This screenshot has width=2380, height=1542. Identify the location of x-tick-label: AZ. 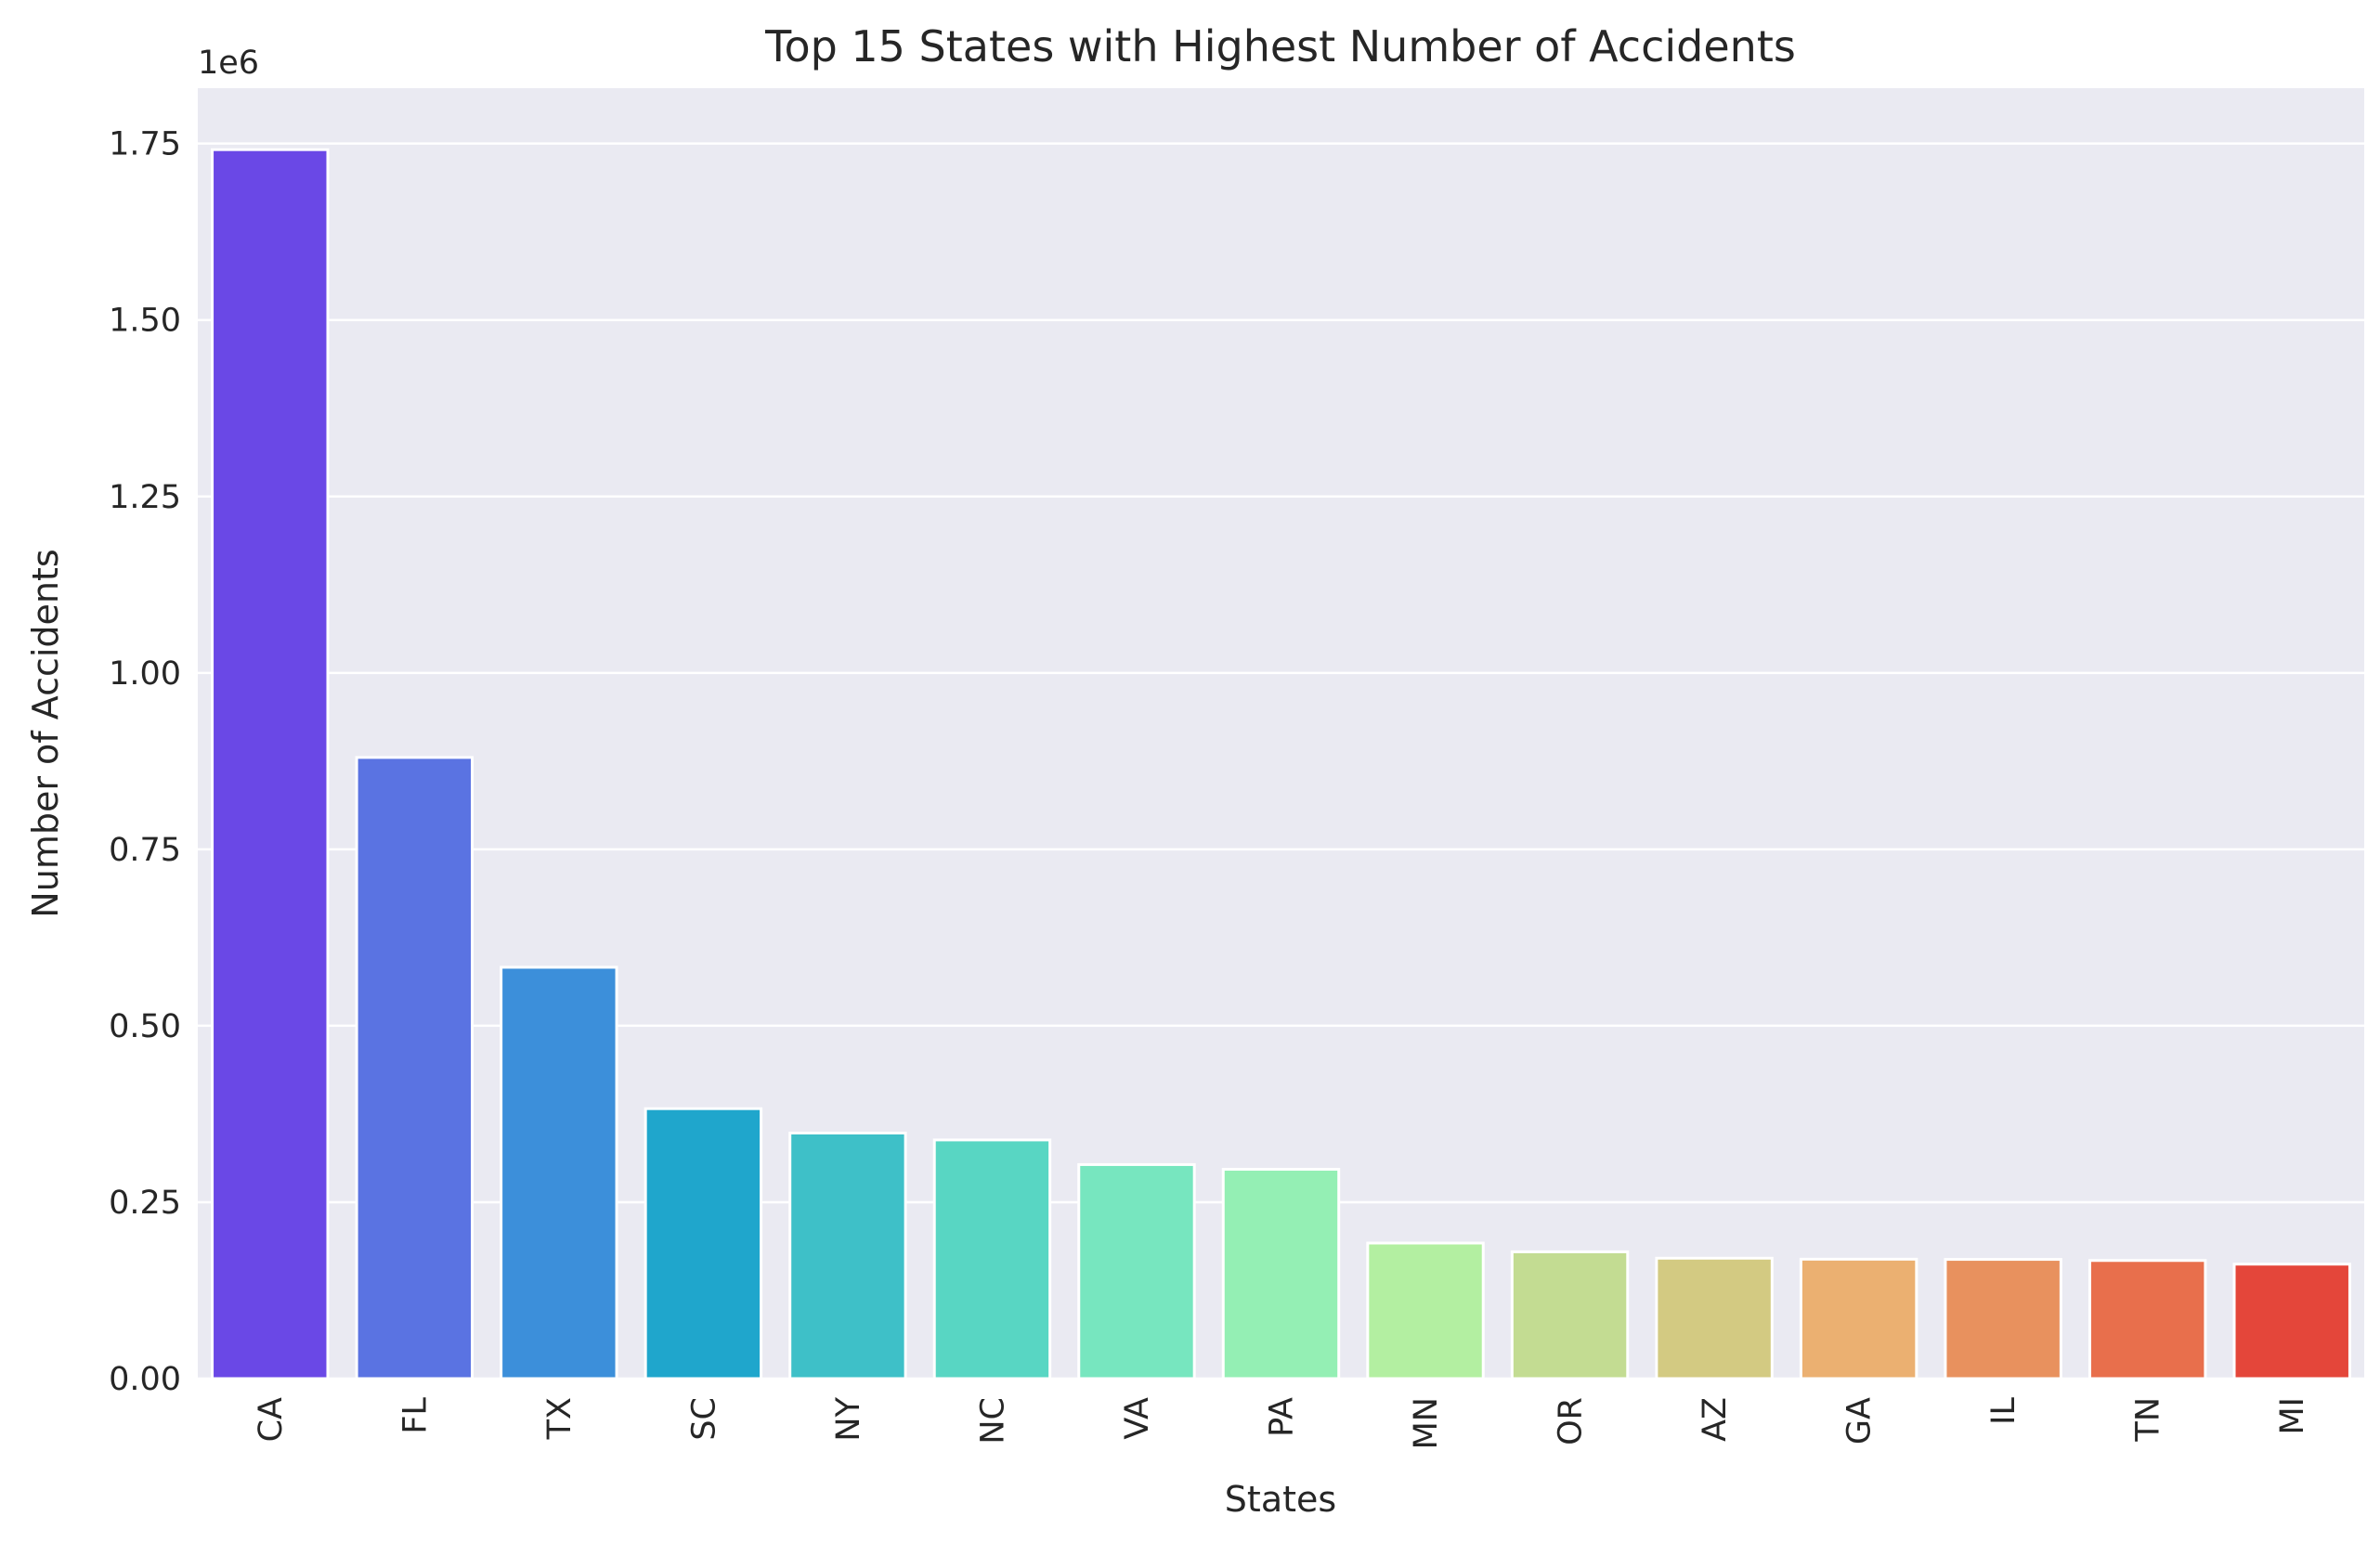
(1715, 1419).